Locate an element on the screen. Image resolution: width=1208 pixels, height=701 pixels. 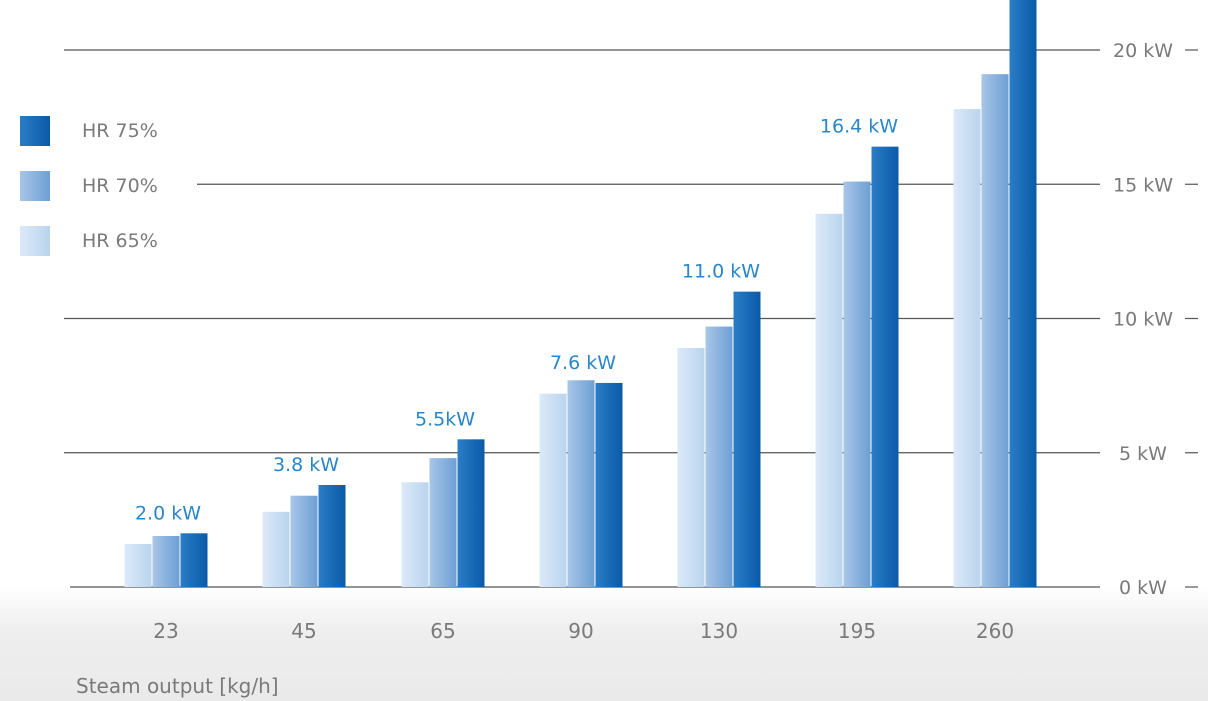
x-tick-label-195: 195 is located at coordinates (857, 631).